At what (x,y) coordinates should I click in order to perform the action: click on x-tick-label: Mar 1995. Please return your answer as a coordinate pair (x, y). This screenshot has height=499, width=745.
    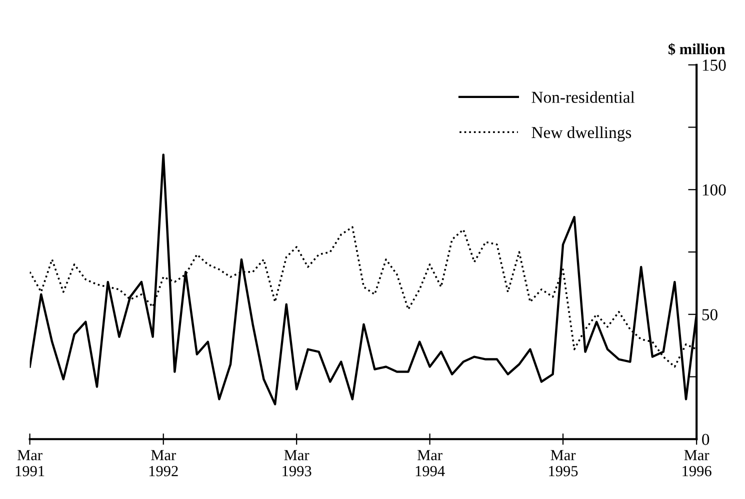
    Looking at the image, I should click on (563, 463).